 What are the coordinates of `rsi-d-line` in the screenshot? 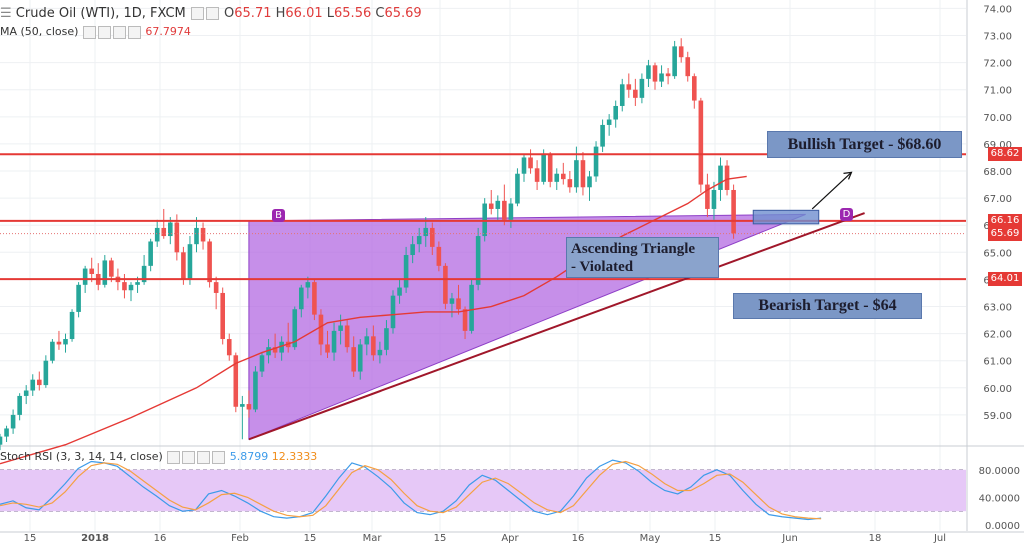 It's located at (411, 490).